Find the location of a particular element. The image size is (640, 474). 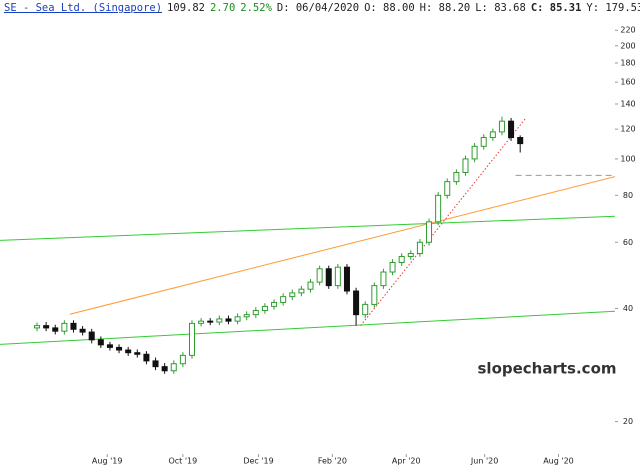

y-value: Y: 179.53 is located at coordinates (613, 8).